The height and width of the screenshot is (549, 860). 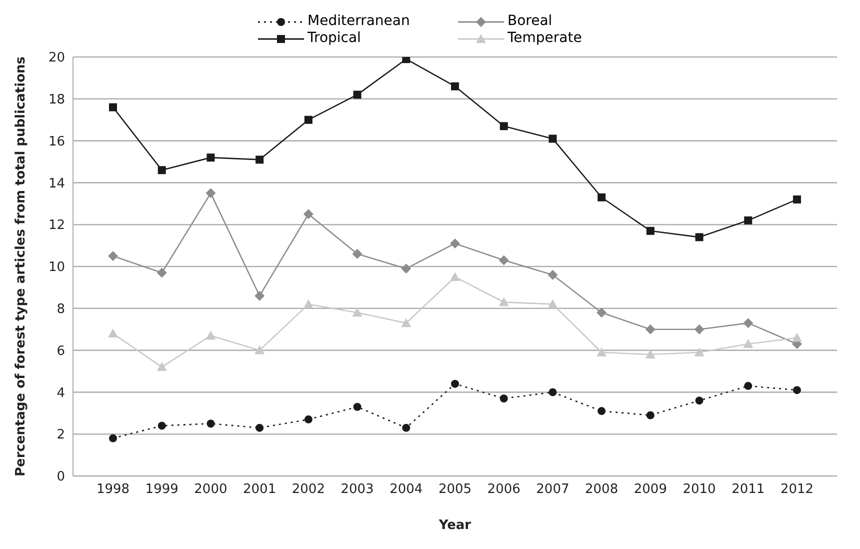 I want to click on legend-label: Tropical, so click(x=334, y=38).